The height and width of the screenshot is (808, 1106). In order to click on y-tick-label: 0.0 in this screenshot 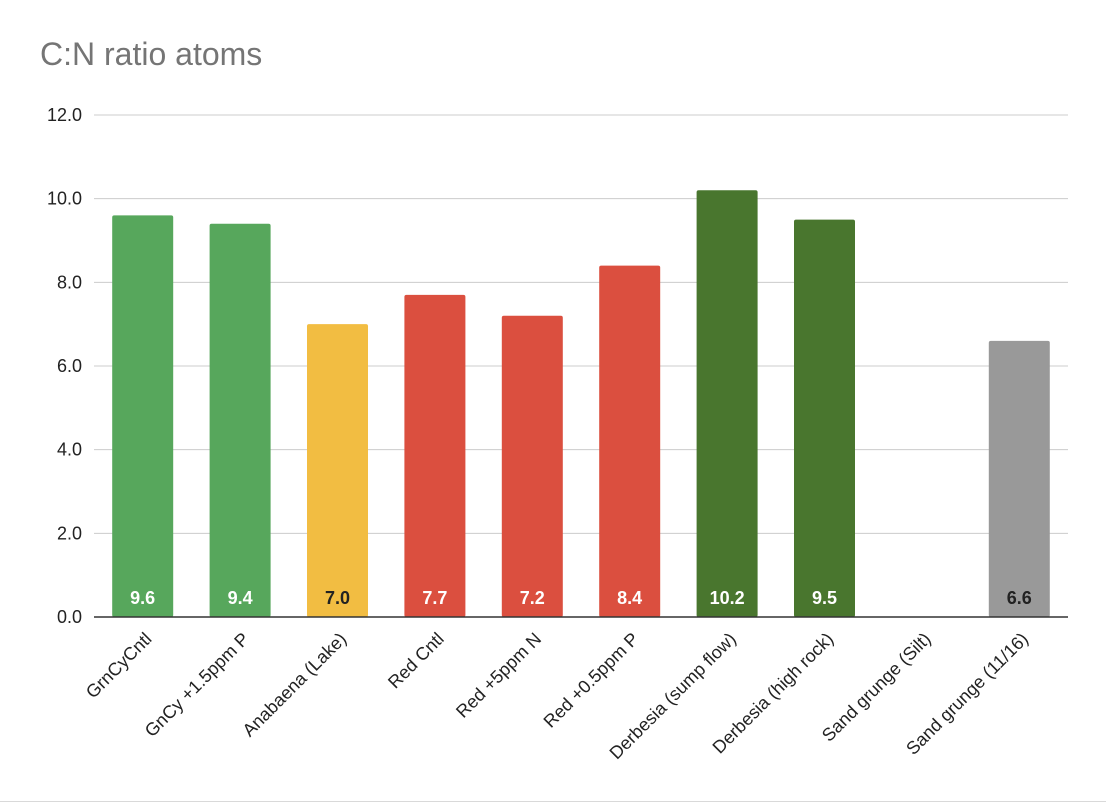, I will do `click(69, 617)`.